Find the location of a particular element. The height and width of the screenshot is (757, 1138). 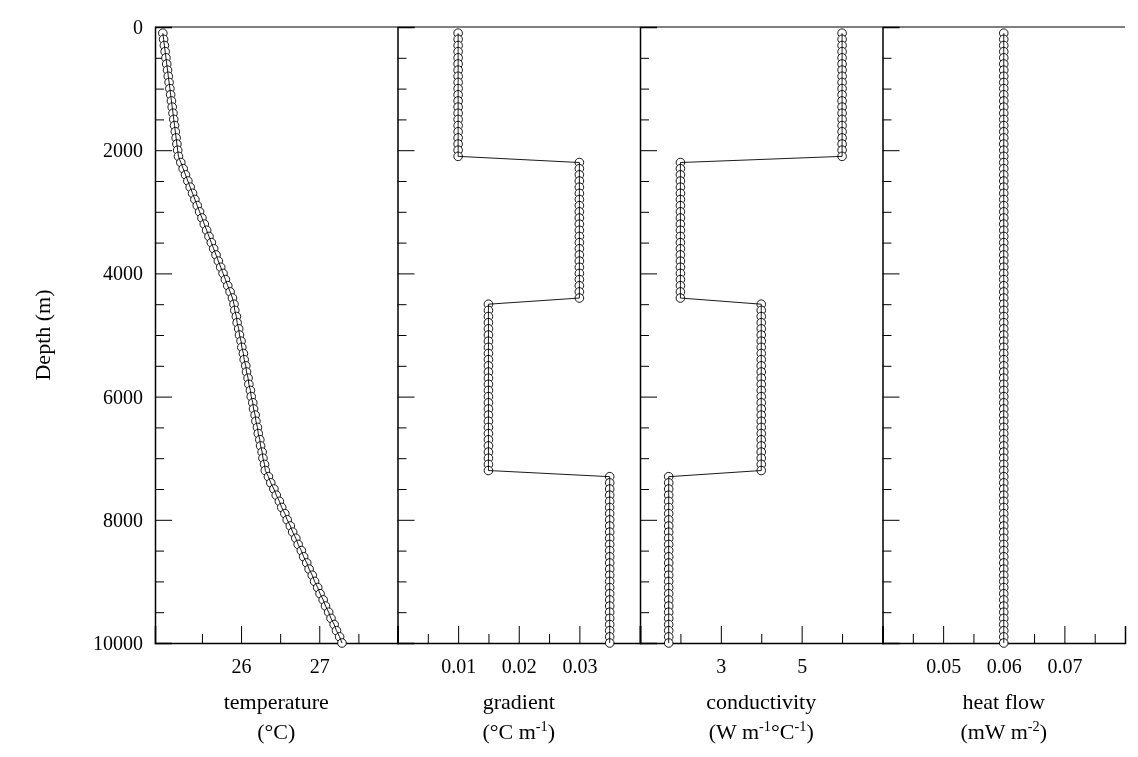

x-axis-title: conductivity (W m$^{-1}$°C$^{-1}$) is located at coordinates (761, 716).